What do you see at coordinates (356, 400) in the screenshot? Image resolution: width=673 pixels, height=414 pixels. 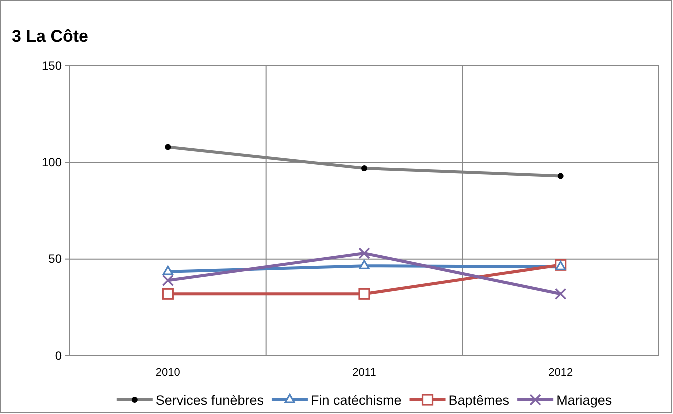 I see `legend-label: Fin catéchisme` at bounding box center [356, 400].